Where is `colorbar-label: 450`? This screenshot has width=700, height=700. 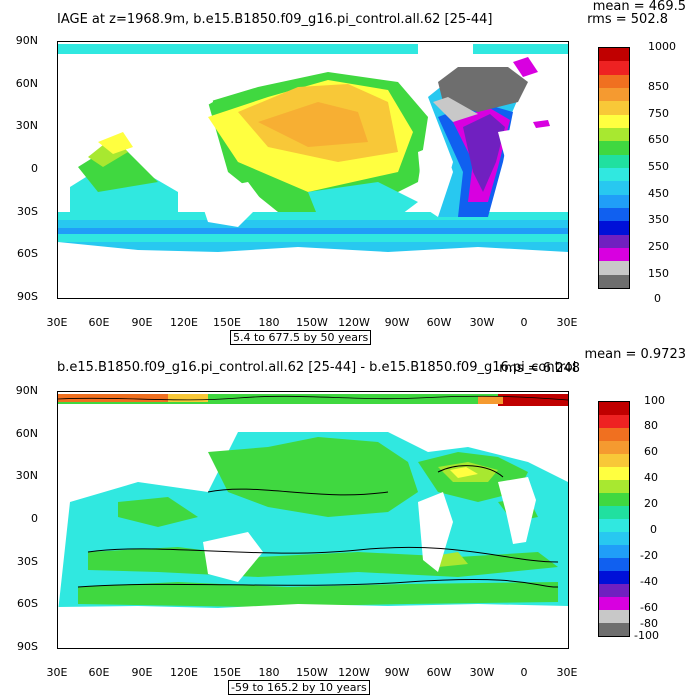
colorbar-label: 450 is located at coordinates (658, 193).